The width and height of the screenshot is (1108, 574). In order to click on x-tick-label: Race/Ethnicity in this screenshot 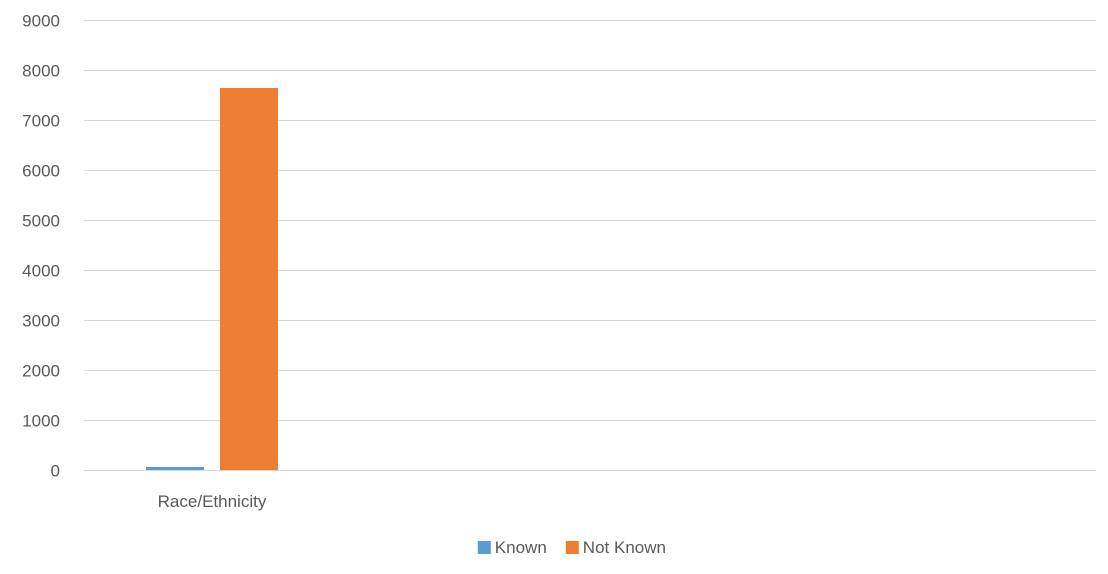, I will do `click(212, 501)`.